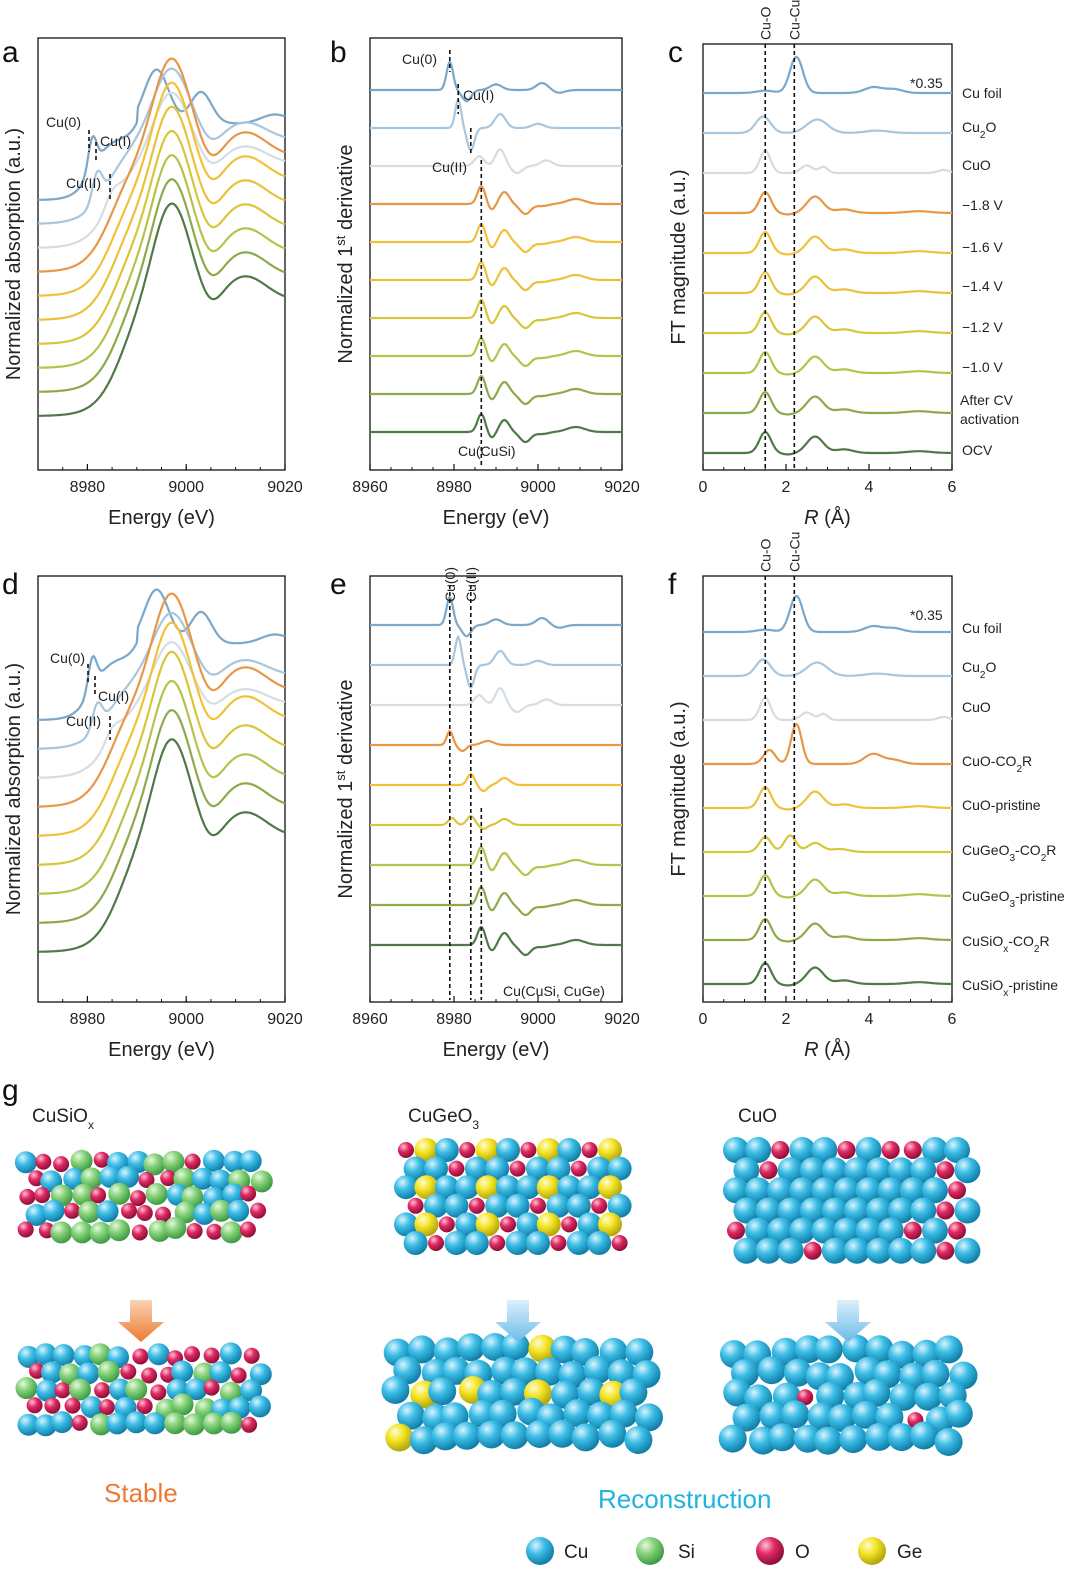  Describe the element at coordinates (346, 840) in the screenshot. I see `y-axis-label-main: Normalized 1` at that location.